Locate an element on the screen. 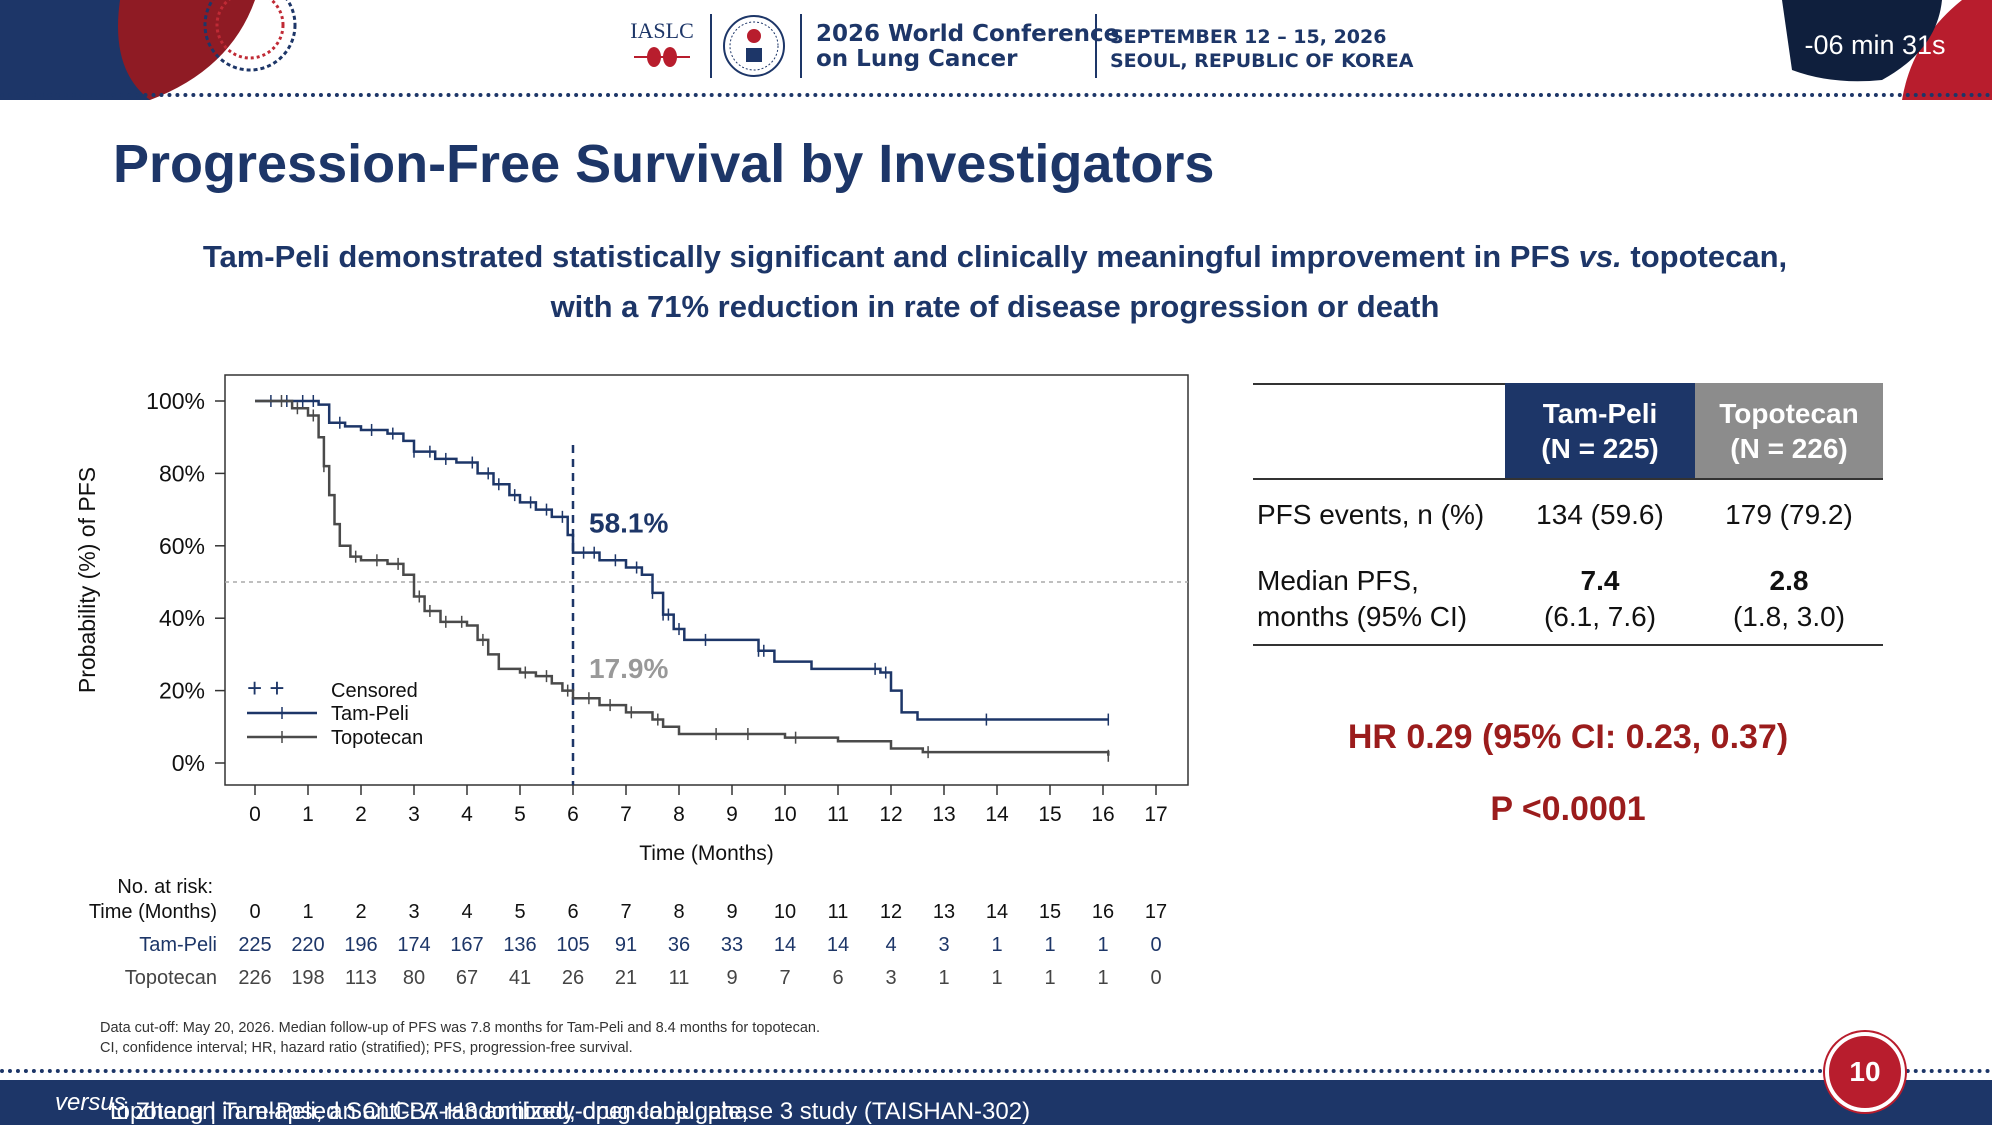 The image size is (1992, 1126). conference-name: 2026 World Conference on Lung Cancer is located at coordinates (967, 47).